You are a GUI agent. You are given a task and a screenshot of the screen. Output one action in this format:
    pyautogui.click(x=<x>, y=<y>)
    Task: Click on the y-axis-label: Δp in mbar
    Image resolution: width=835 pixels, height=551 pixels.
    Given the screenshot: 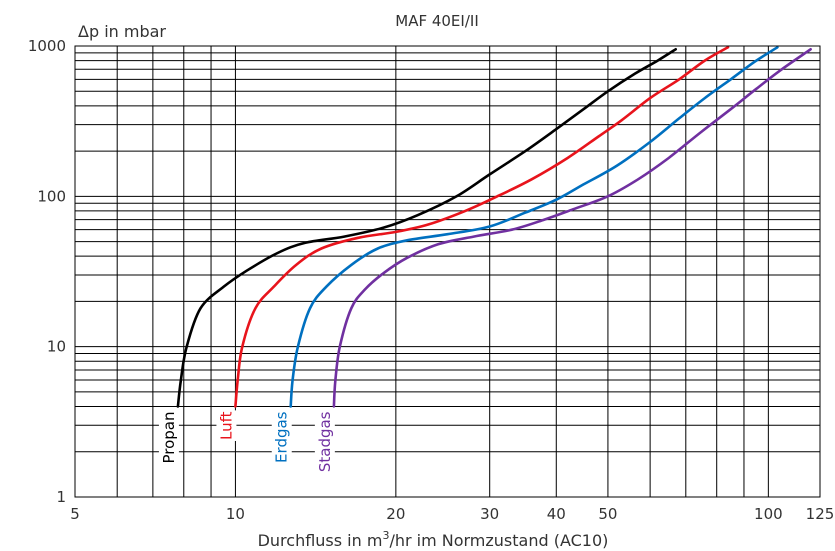 What is the action you would take?
    pyautogui.click(x=122, y=31)
    